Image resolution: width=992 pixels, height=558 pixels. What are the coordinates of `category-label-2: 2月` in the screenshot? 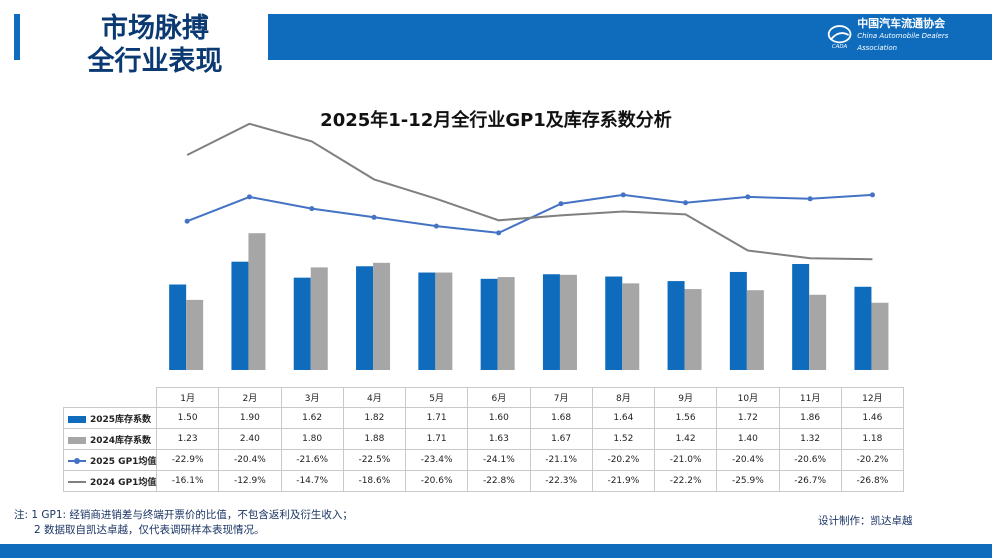 It's located at (250, 397).